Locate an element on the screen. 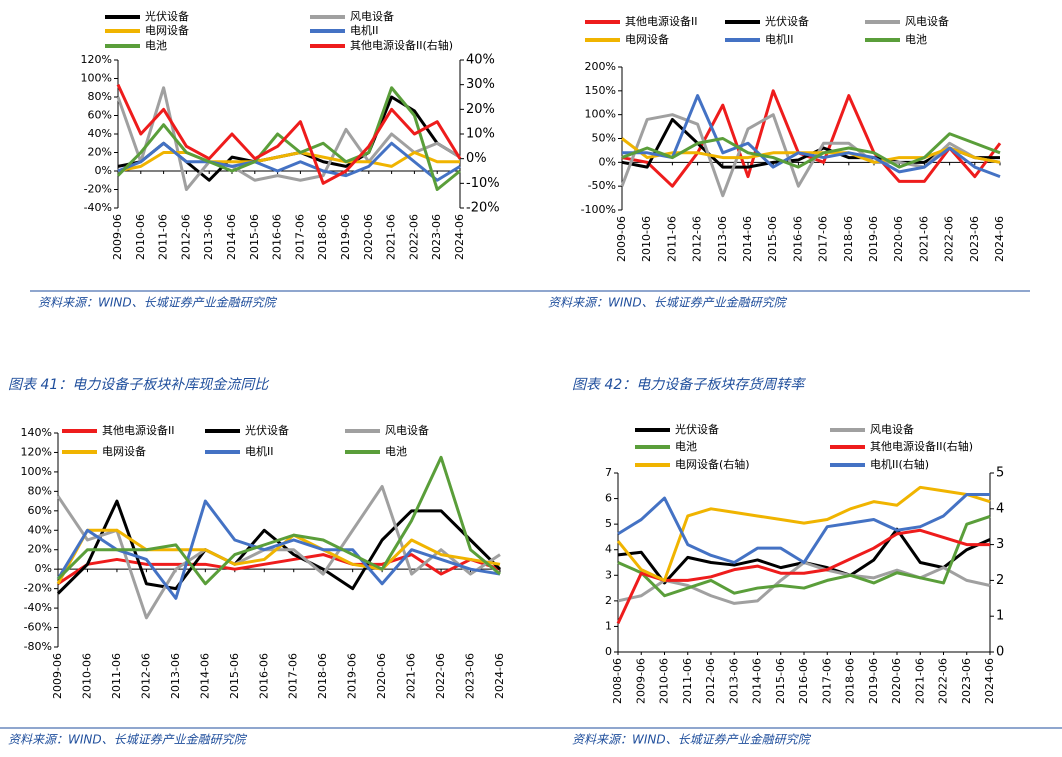  y-tick-label: 0 is located at coordinates (608, 651).